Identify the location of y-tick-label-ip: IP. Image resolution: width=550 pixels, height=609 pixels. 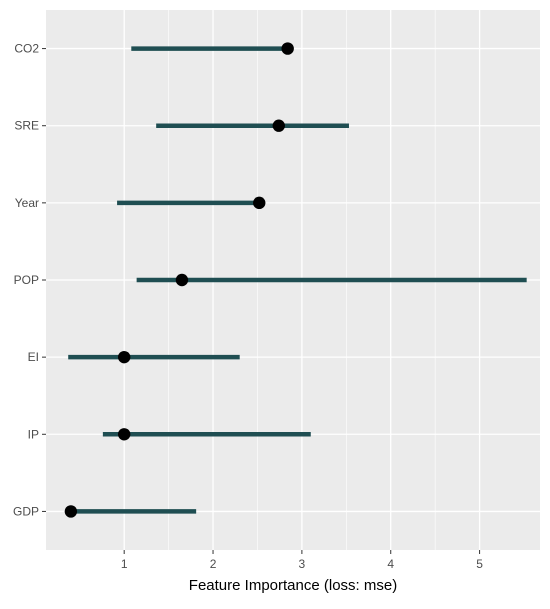
(33, 434).